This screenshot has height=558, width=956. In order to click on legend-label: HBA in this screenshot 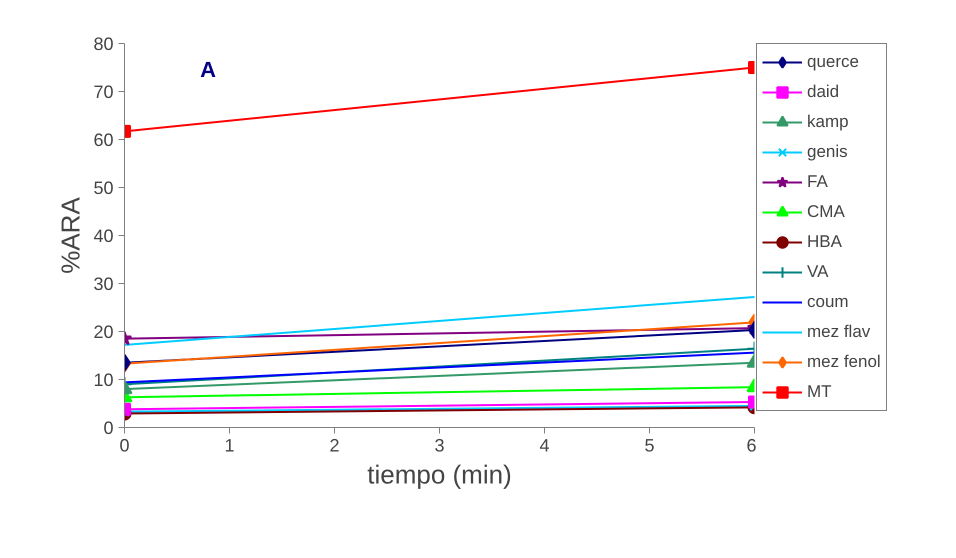, I will do `click(824, 242)`.